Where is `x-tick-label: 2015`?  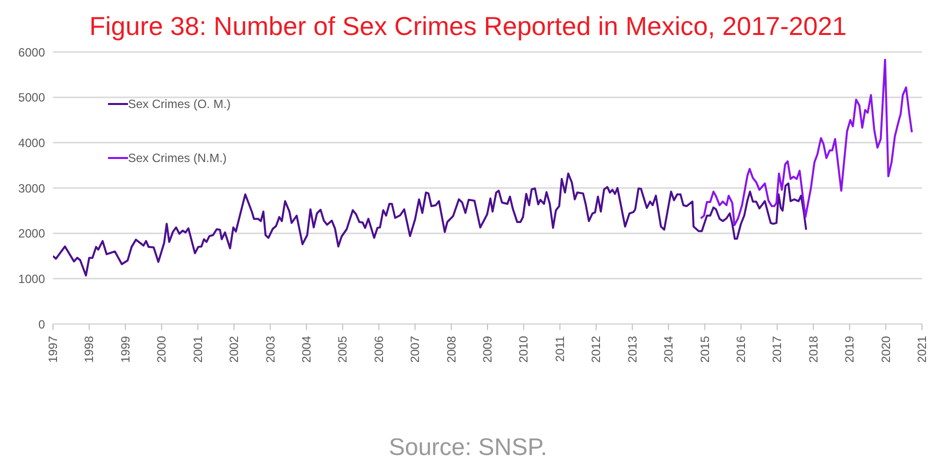
x-tick-label: 2015 is located at coordinates (705, 349).